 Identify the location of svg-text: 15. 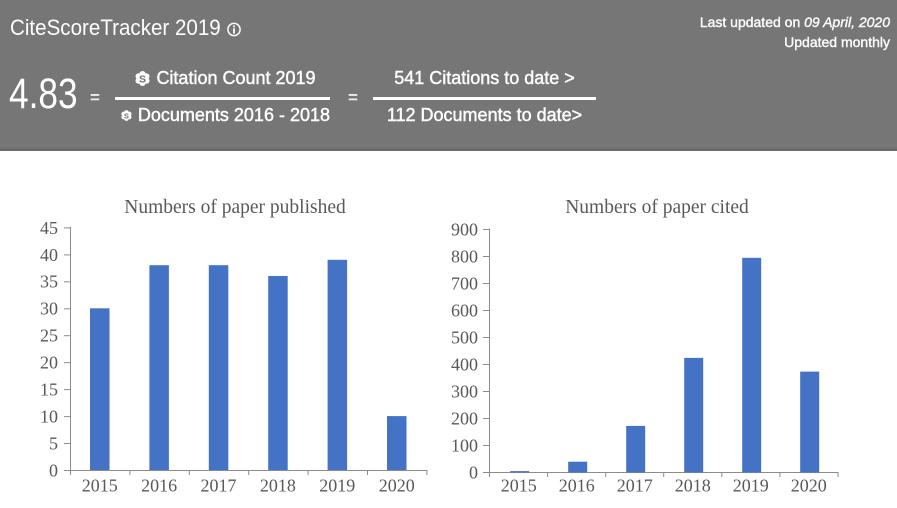
(49, 390).